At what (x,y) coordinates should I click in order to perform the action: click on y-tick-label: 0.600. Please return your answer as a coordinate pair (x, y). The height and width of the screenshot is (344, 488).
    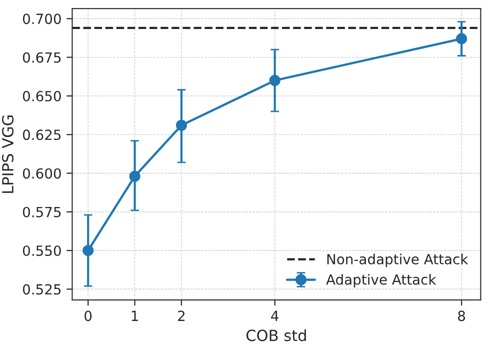
    Looking at the image, I should click on (41, 173).